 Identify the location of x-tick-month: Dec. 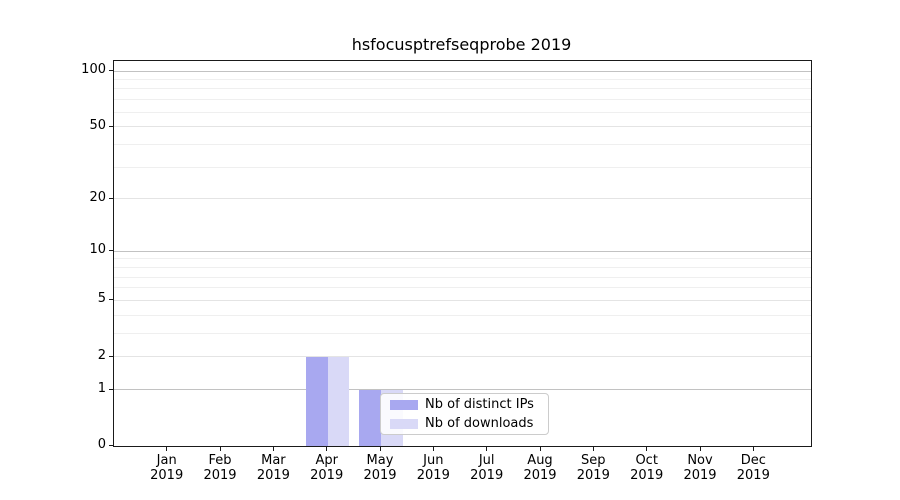
(753, 460).